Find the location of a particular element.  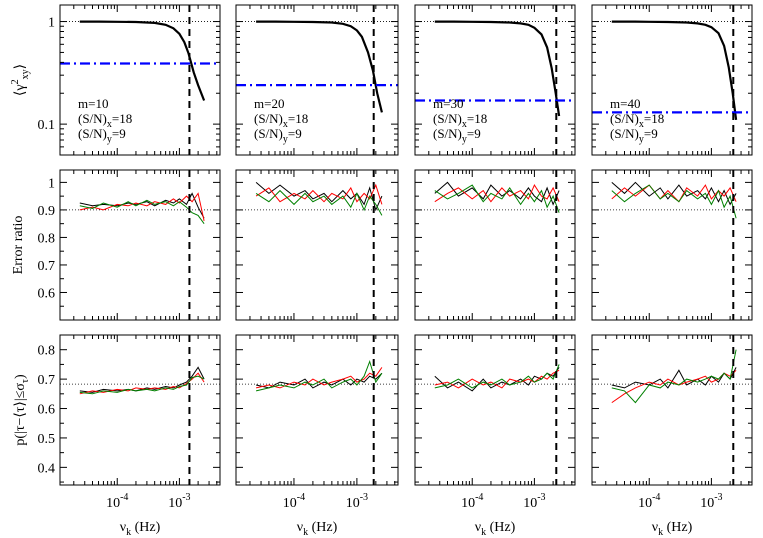

yl0-sup: 2 is located at coordinates (15, 81).